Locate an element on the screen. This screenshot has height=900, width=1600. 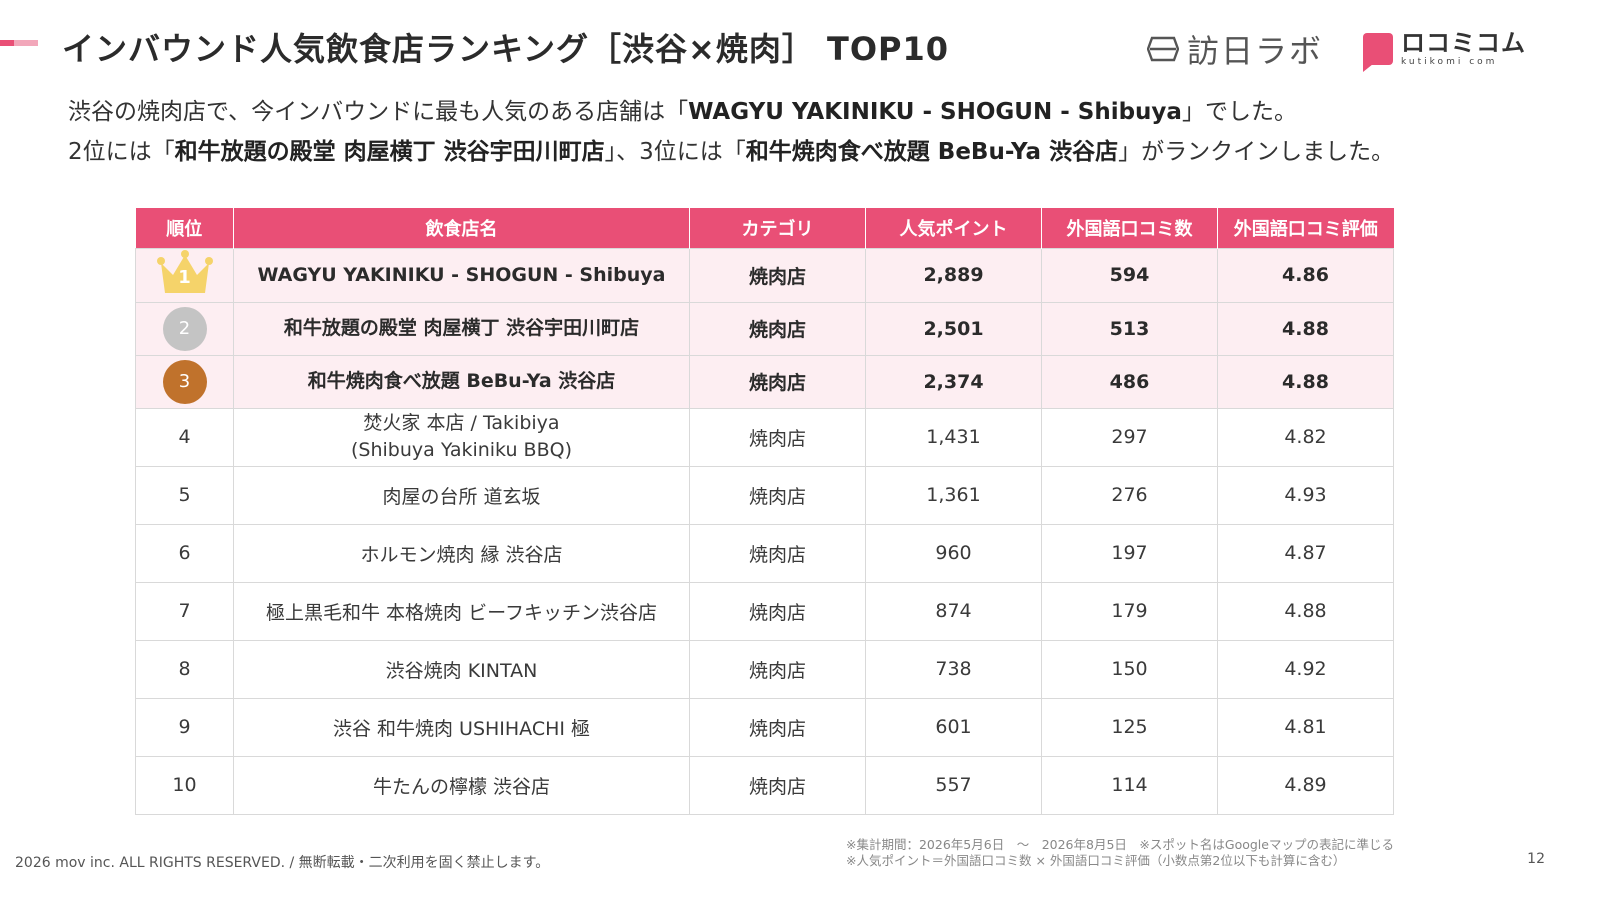
review-count-cell: 150 is located at coordinates (1129, 669).